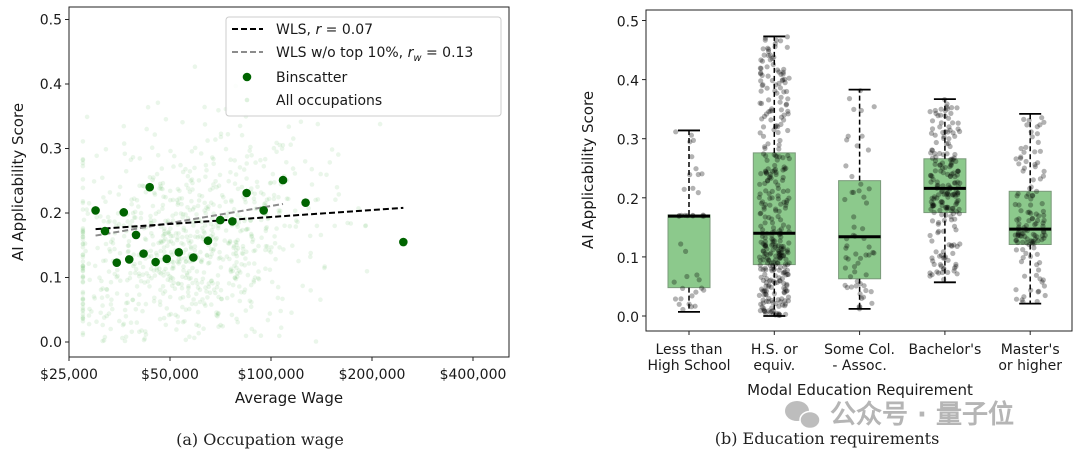 The image size is (1080, 461). I want to click on x-tick-label: - Assoc., so click(859, 366).